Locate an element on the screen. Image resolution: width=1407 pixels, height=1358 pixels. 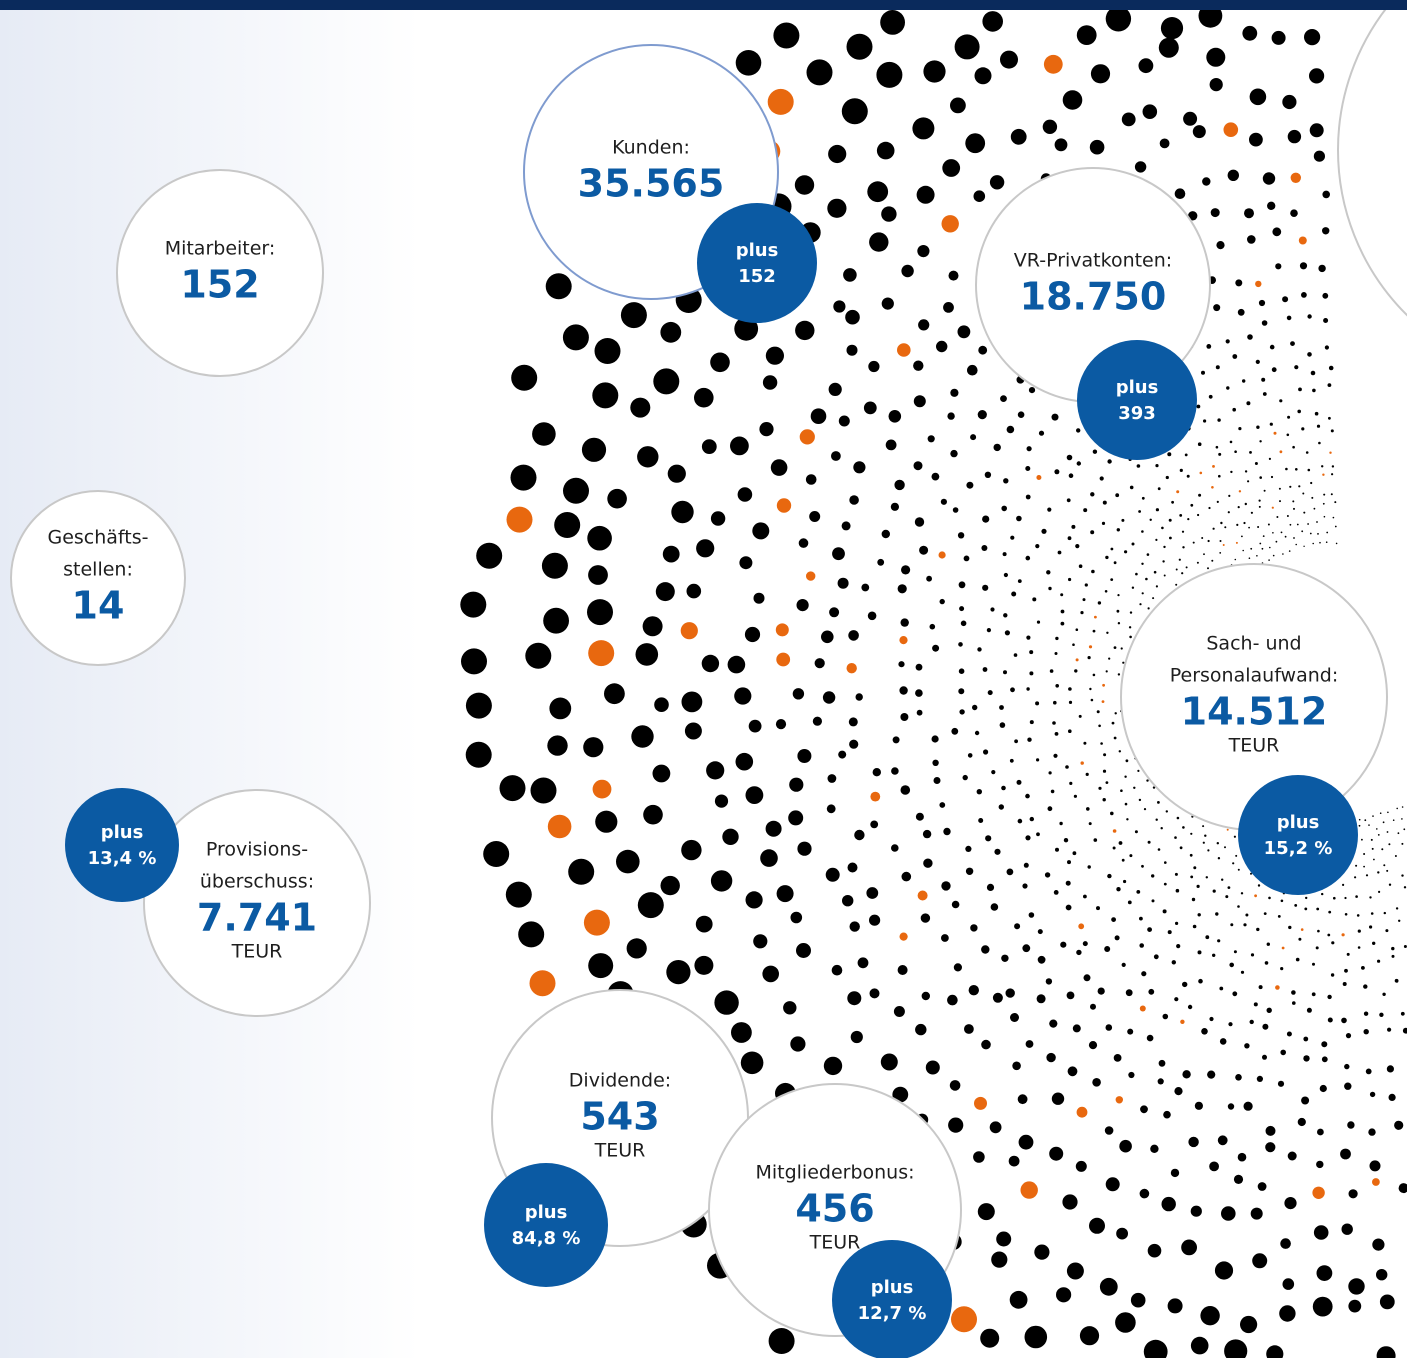
bubble-value: 14 is located at coordinates (98, 606).